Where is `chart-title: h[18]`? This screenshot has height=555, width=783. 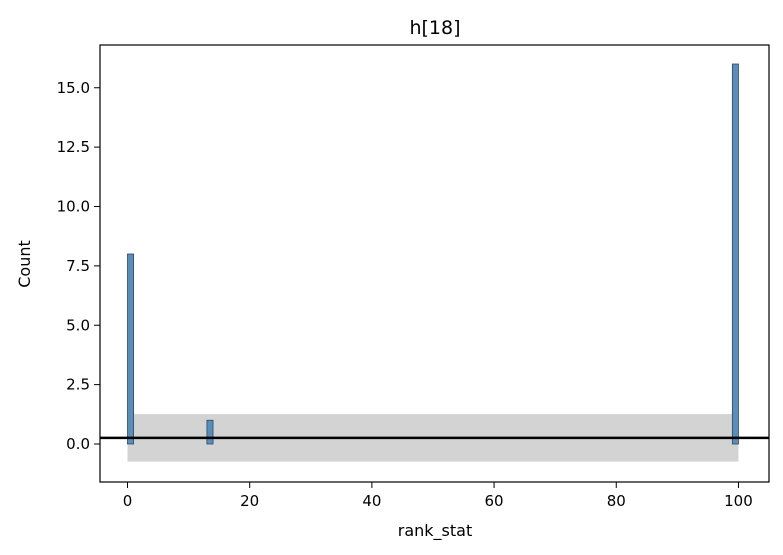
chart-title: h[18] is located at coordinates (434, 28).